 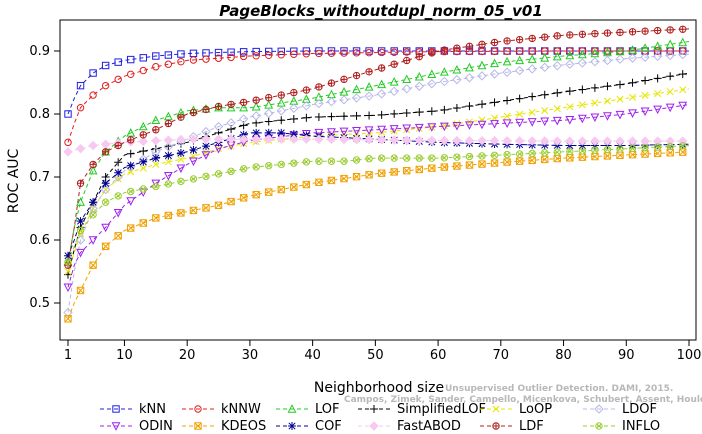 What do you see at coordinates (512, 426) in the screenshot?
I see `legend-item-ldf: LDF` at bounding box center [512, 426].